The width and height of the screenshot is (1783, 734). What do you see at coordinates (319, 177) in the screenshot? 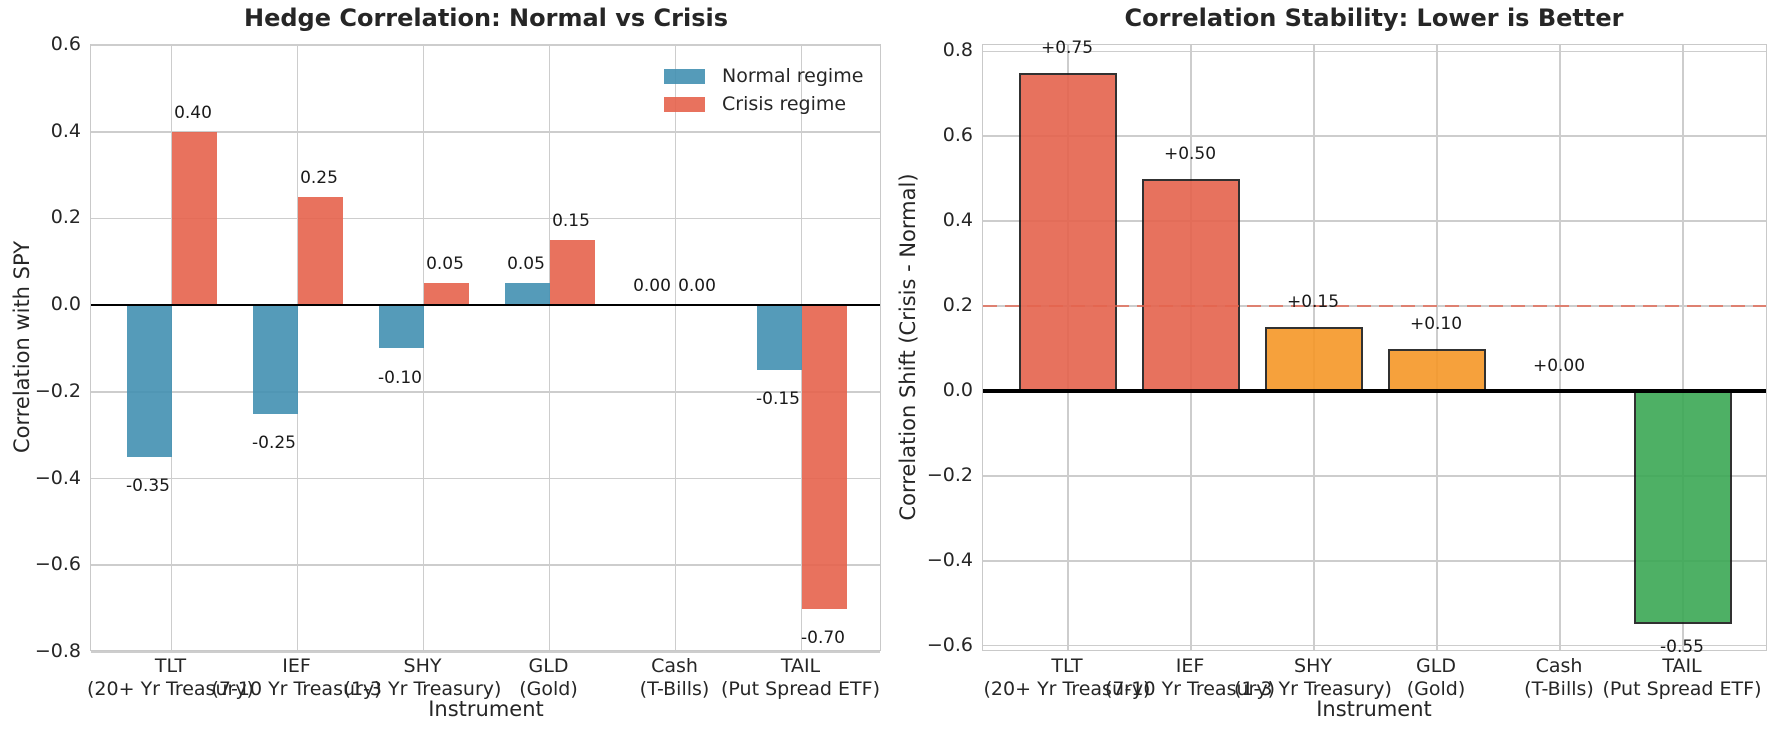
I see `bar-value-label: 0.25` at bounding box center [319, 177].